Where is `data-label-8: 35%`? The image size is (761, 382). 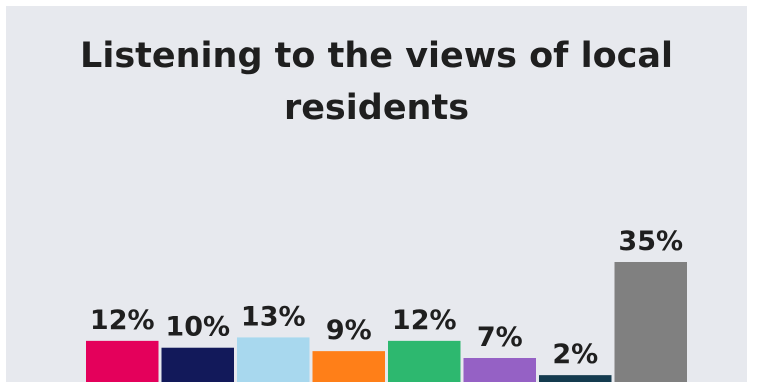 data-label-8: 35% is located at coordinates (650, 241).